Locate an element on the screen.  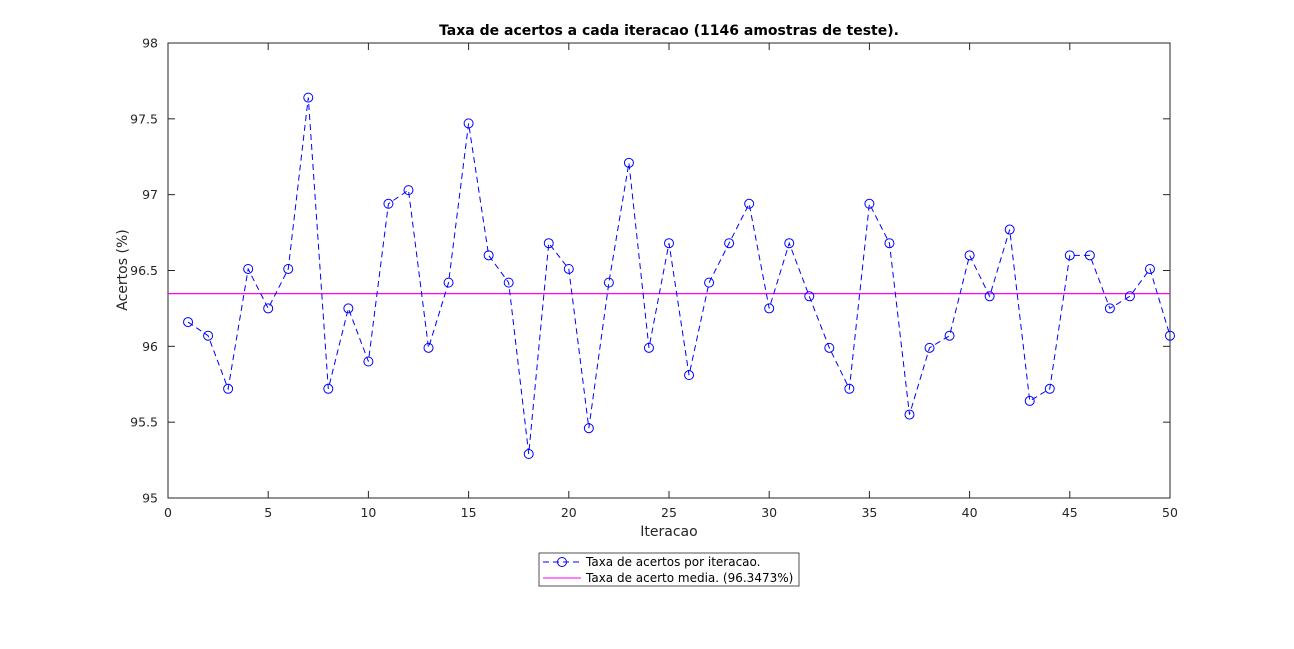
x-tick-label: 35 is located at coordinates (869, 512).